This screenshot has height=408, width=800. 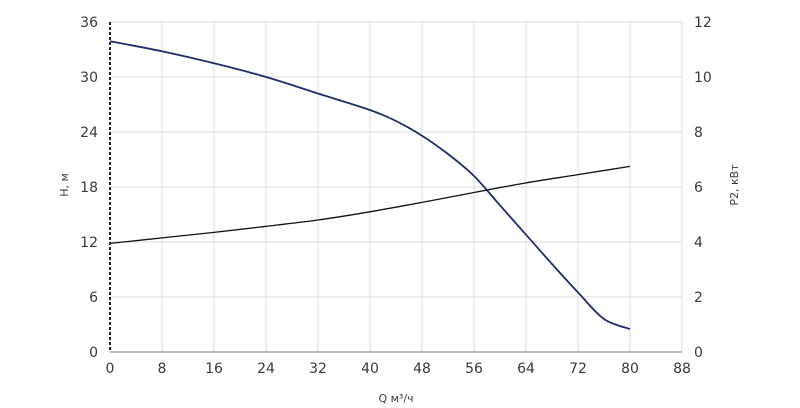 What do you see at coordinates (89, 188) in the screenshot?
I see `left-tick-label: 18` at bounding box center [89, 188].